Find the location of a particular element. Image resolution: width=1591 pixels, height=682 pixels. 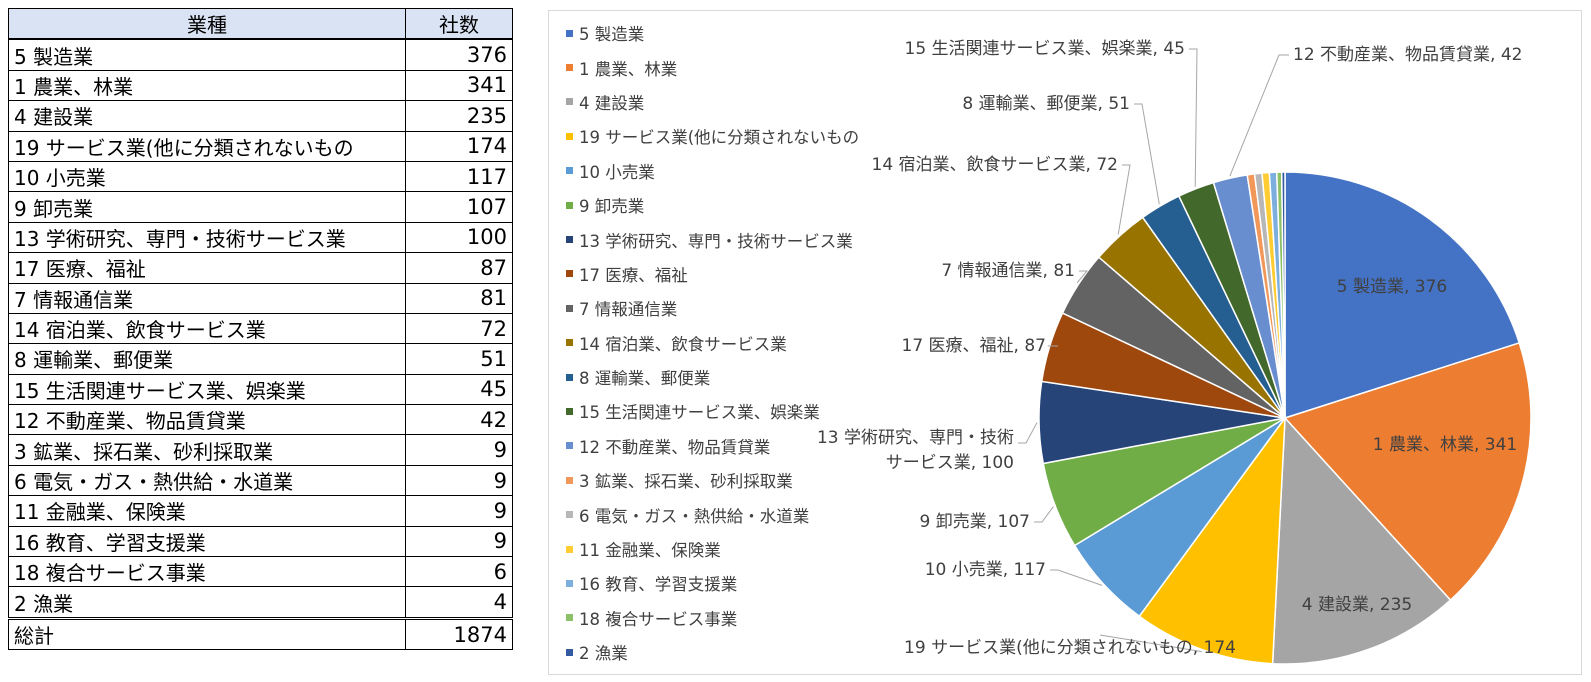

total-value: 1874 is located at coordinates (459, 633).